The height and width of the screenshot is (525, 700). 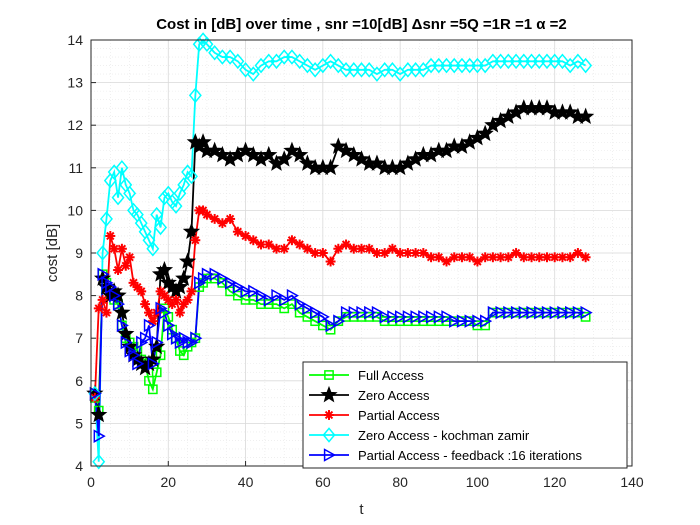 What do you see at coordinates (52, 253) in the screenshot?
I see `y-axis-label: cost [dB]` at bounding box center [52, 253].